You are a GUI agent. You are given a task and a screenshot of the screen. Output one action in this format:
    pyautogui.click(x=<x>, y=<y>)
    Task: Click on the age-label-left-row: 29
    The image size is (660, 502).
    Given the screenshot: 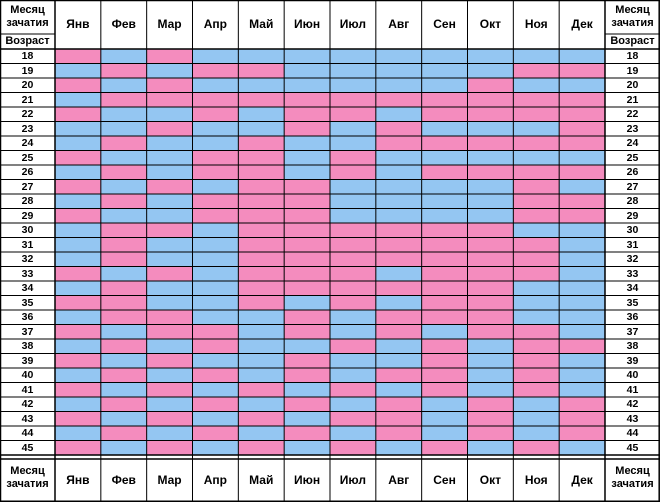 What is the action you would take?
    pyautogui.click(x=27, y=215)
    